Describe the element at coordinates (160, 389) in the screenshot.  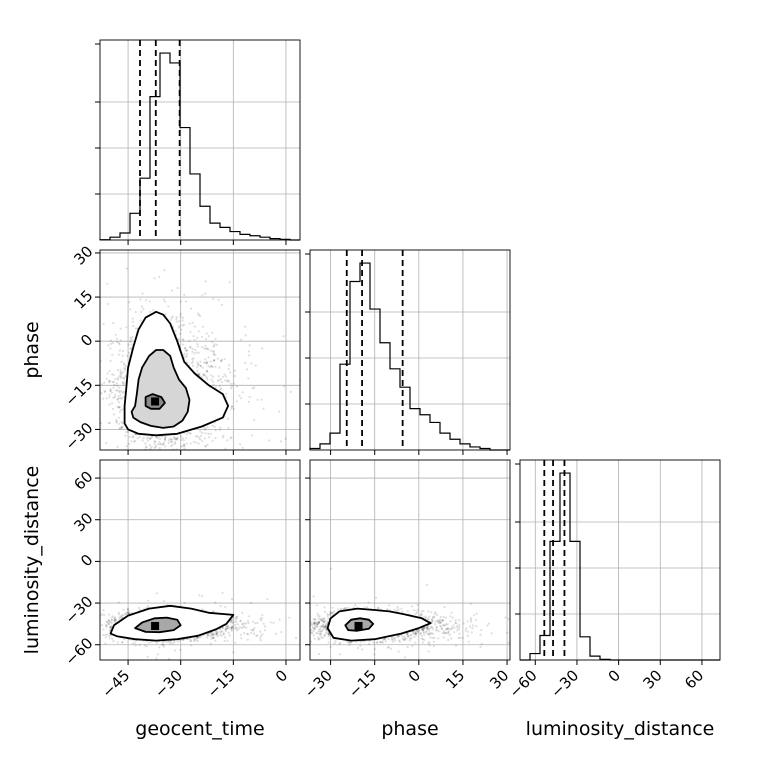
I see `contour-line` at that location.